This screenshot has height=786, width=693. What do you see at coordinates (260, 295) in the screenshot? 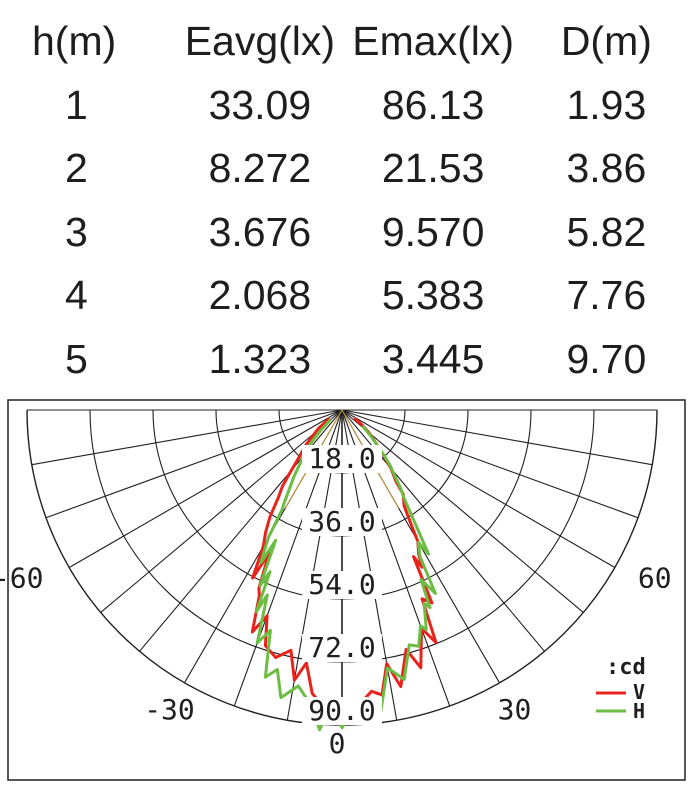
I see `cell-eavg: 2.068` at bounding box center [260, 295].